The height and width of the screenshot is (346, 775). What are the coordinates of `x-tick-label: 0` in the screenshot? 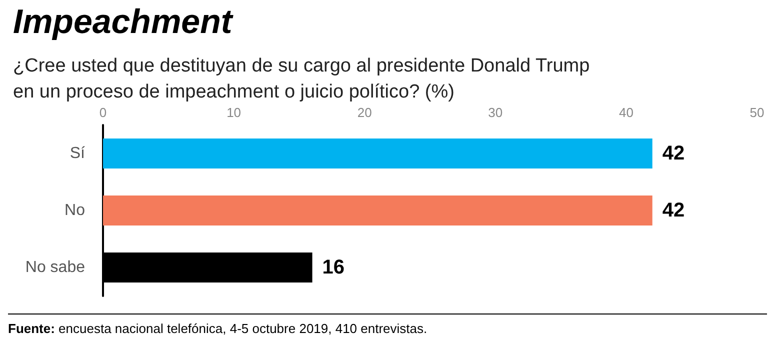 It's located at (103, 112).